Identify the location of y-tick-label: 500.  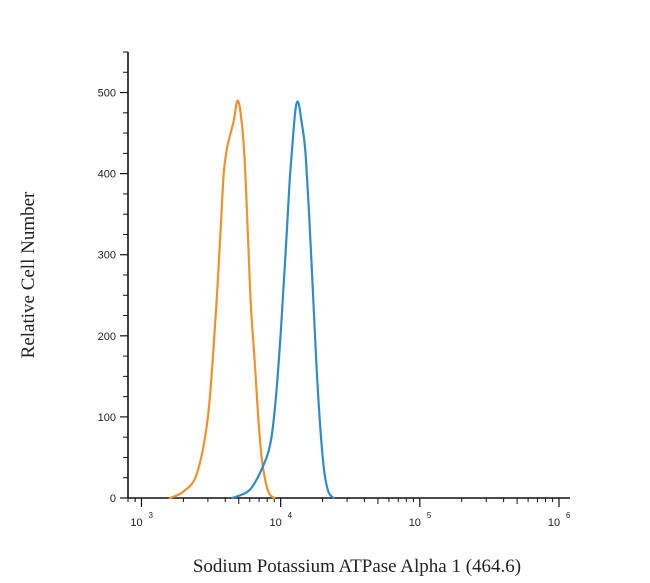
(107, 94).